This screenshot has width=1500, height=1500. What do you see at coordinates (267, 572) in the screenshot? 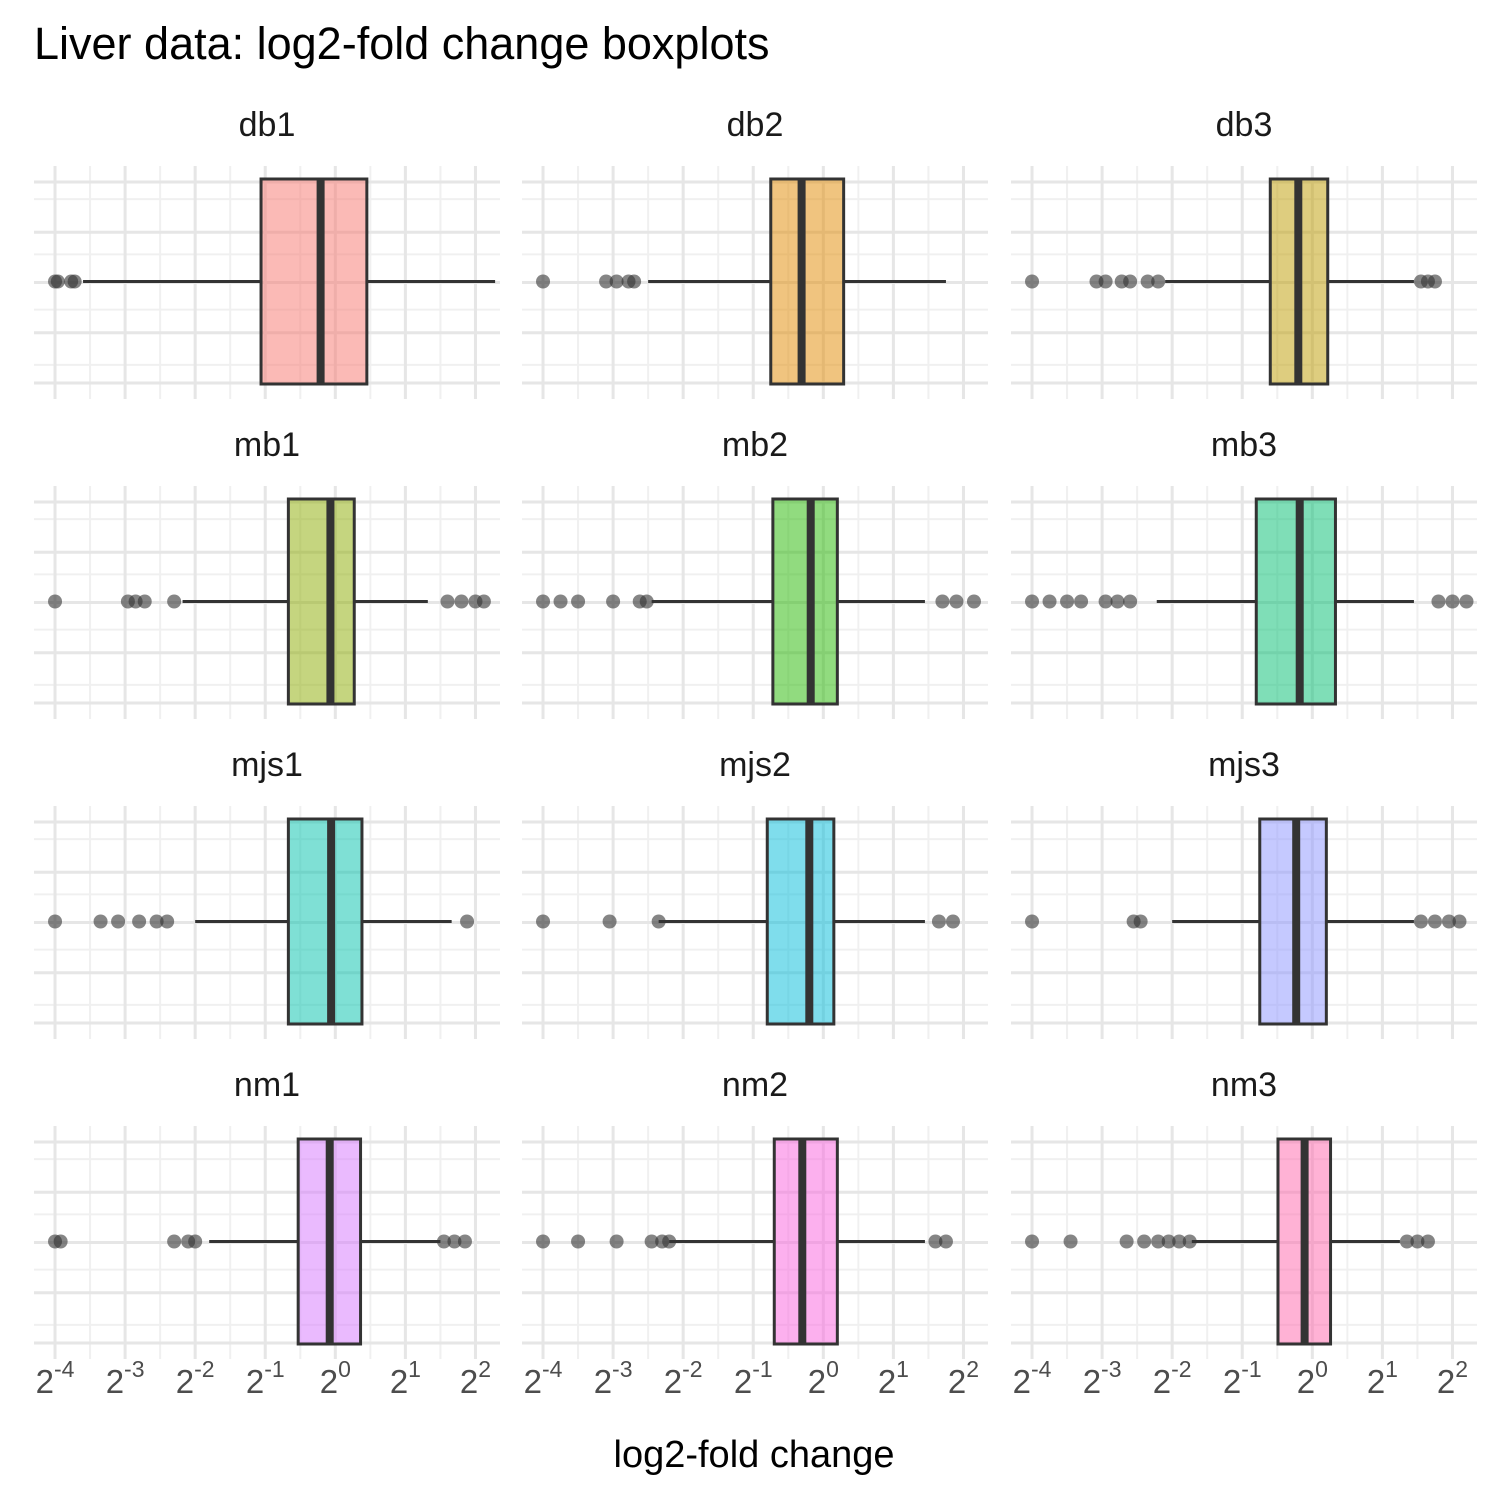
I see `panel-mb1: mb1` at bounding box center [267, 572].